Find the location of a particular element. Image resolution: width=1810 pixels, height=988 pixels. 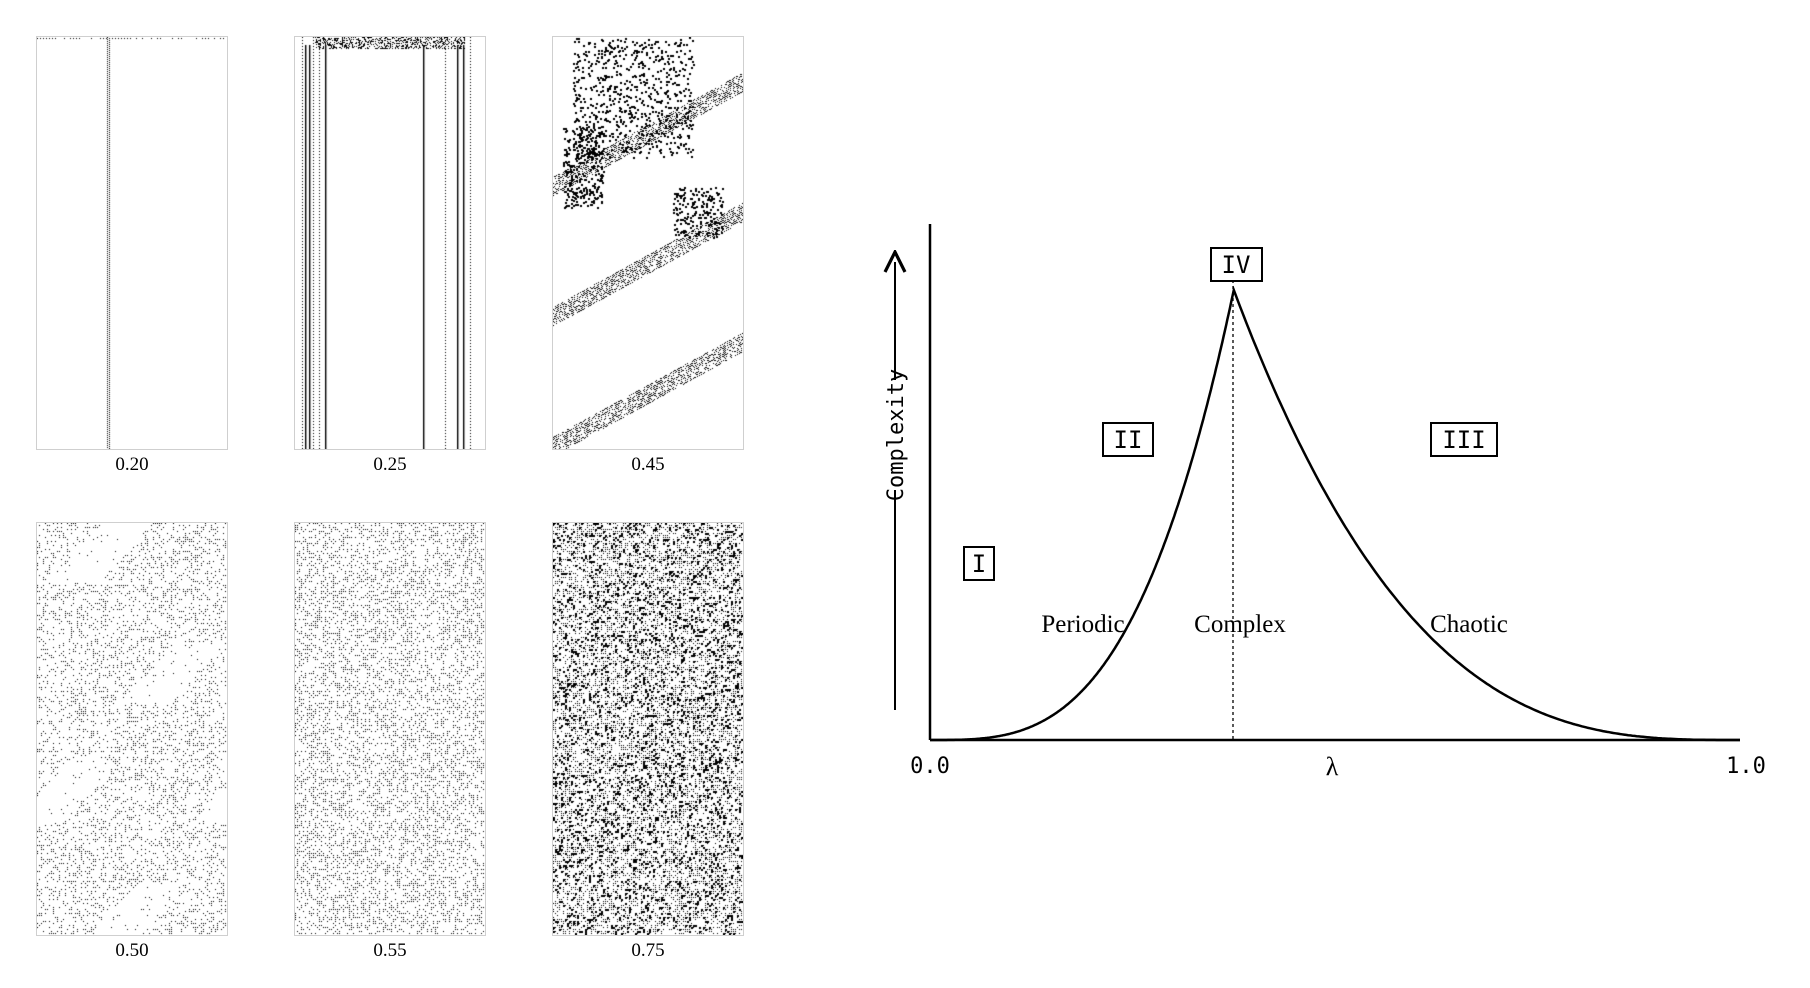

class-iv-label: IV is located at coordinates (1236, 265).